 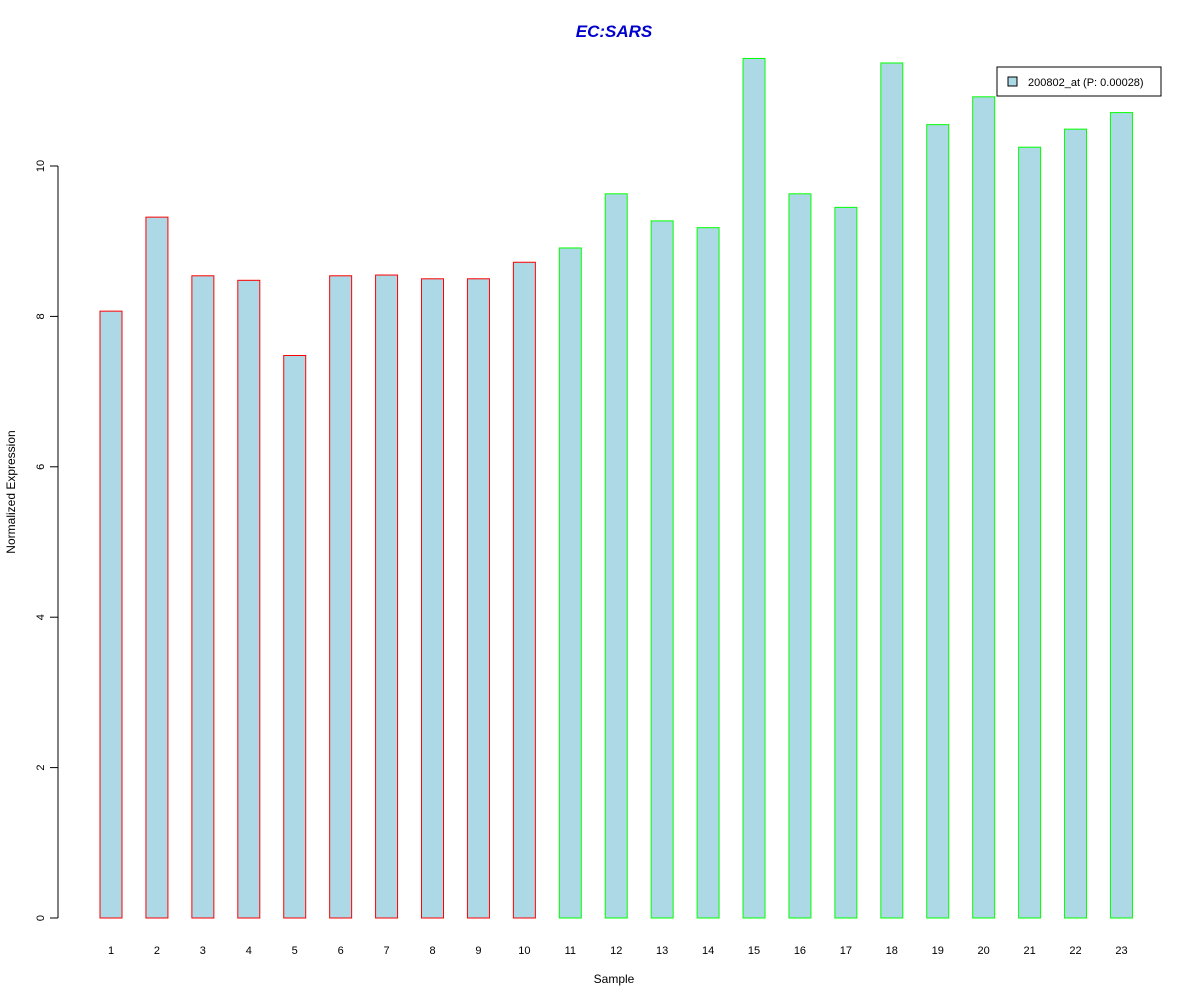 I want to click on chart-title: EC:SARS, so click(x=614, y=31).